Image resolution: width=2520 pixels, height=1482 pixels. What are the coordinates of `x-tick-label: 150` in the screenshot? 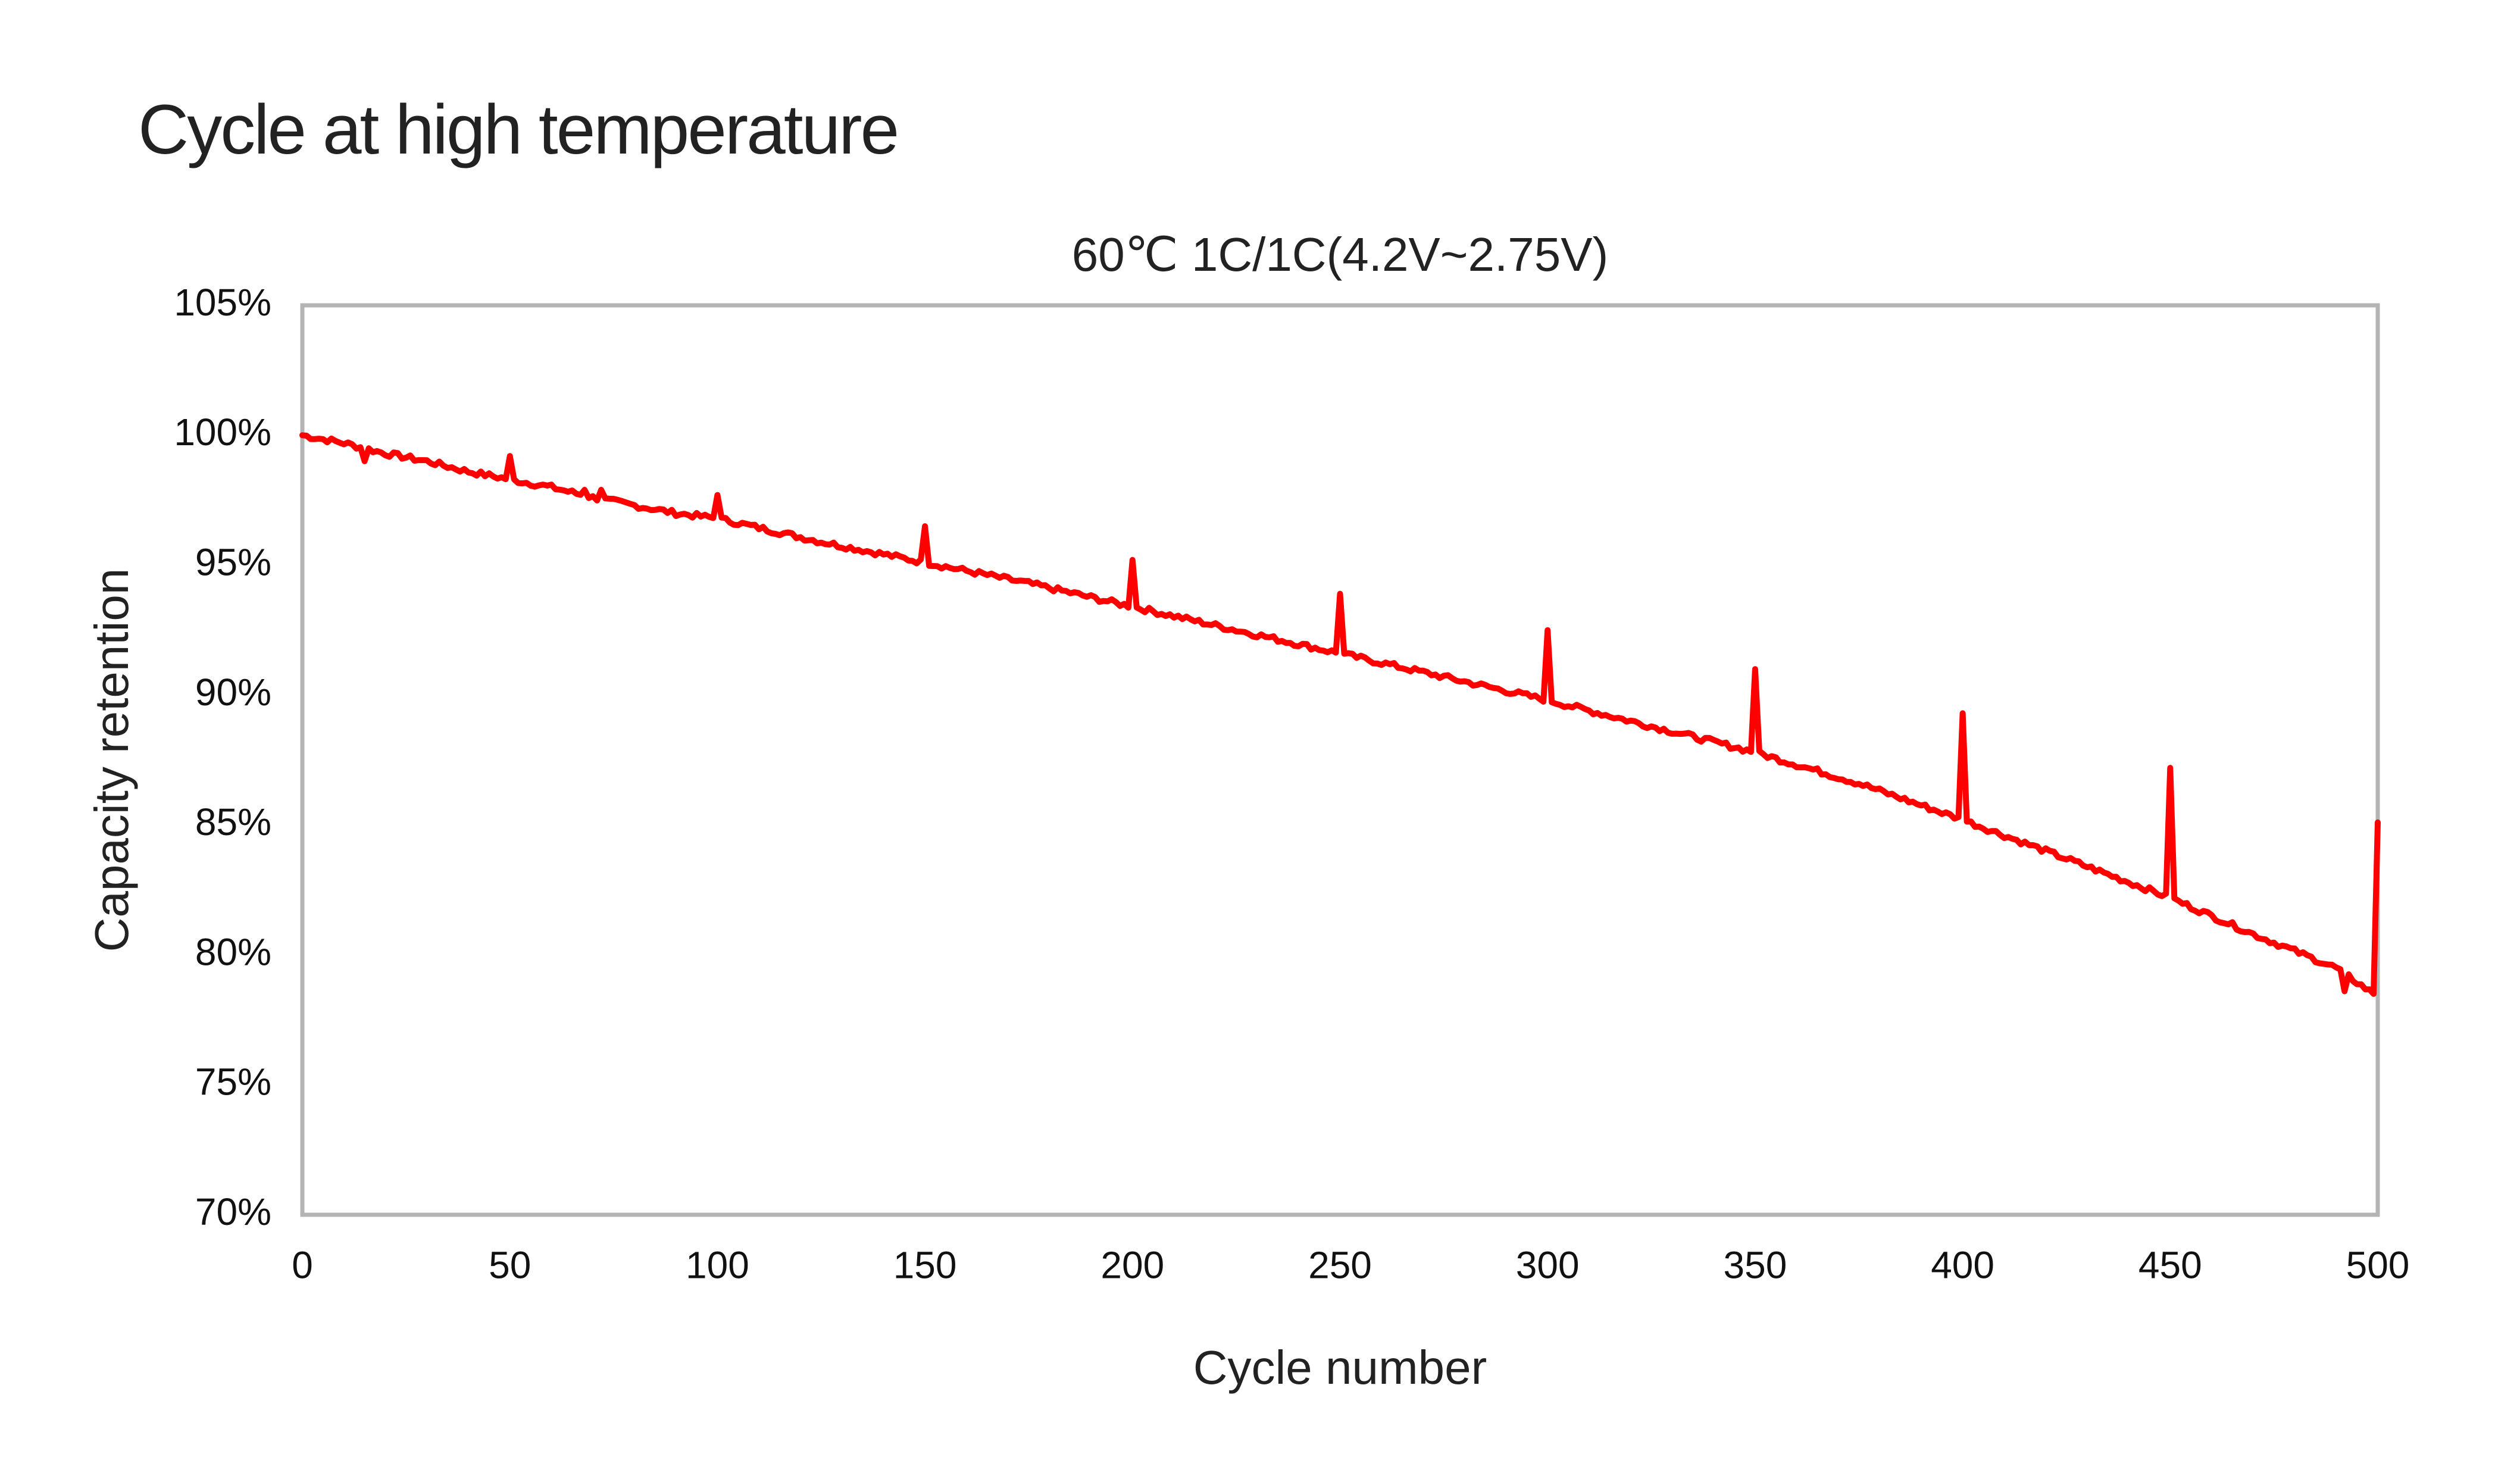 It's located at (925, 1264).